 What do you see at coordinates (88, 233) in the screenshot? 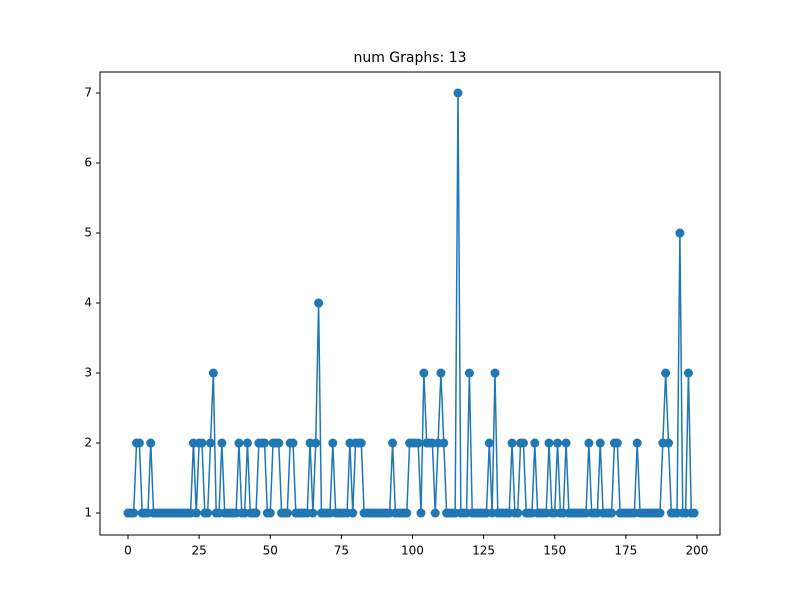
I see `y-tick-label: 5` at bounding box center [88, 233].